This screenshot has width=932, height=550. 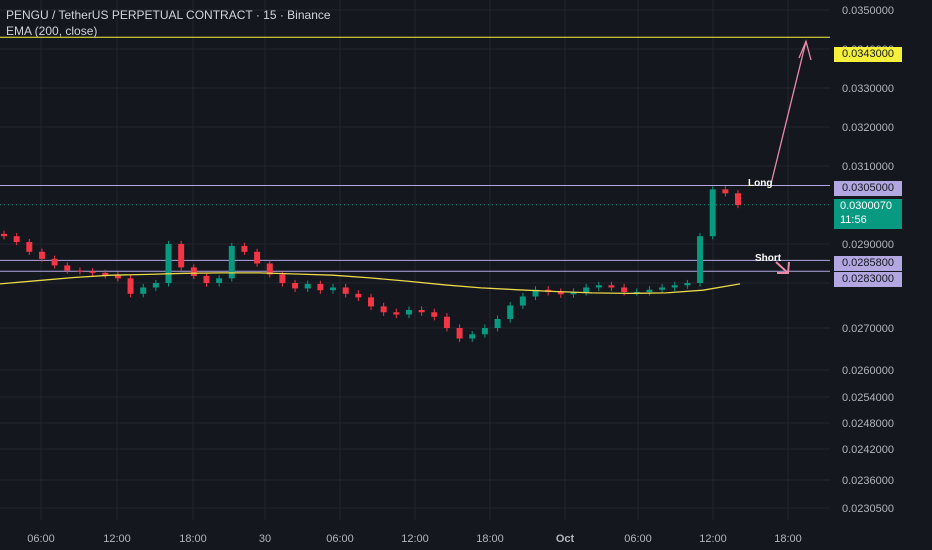 I want to click on price-tick-label: 0.0248000, so click(x=868, y=424).